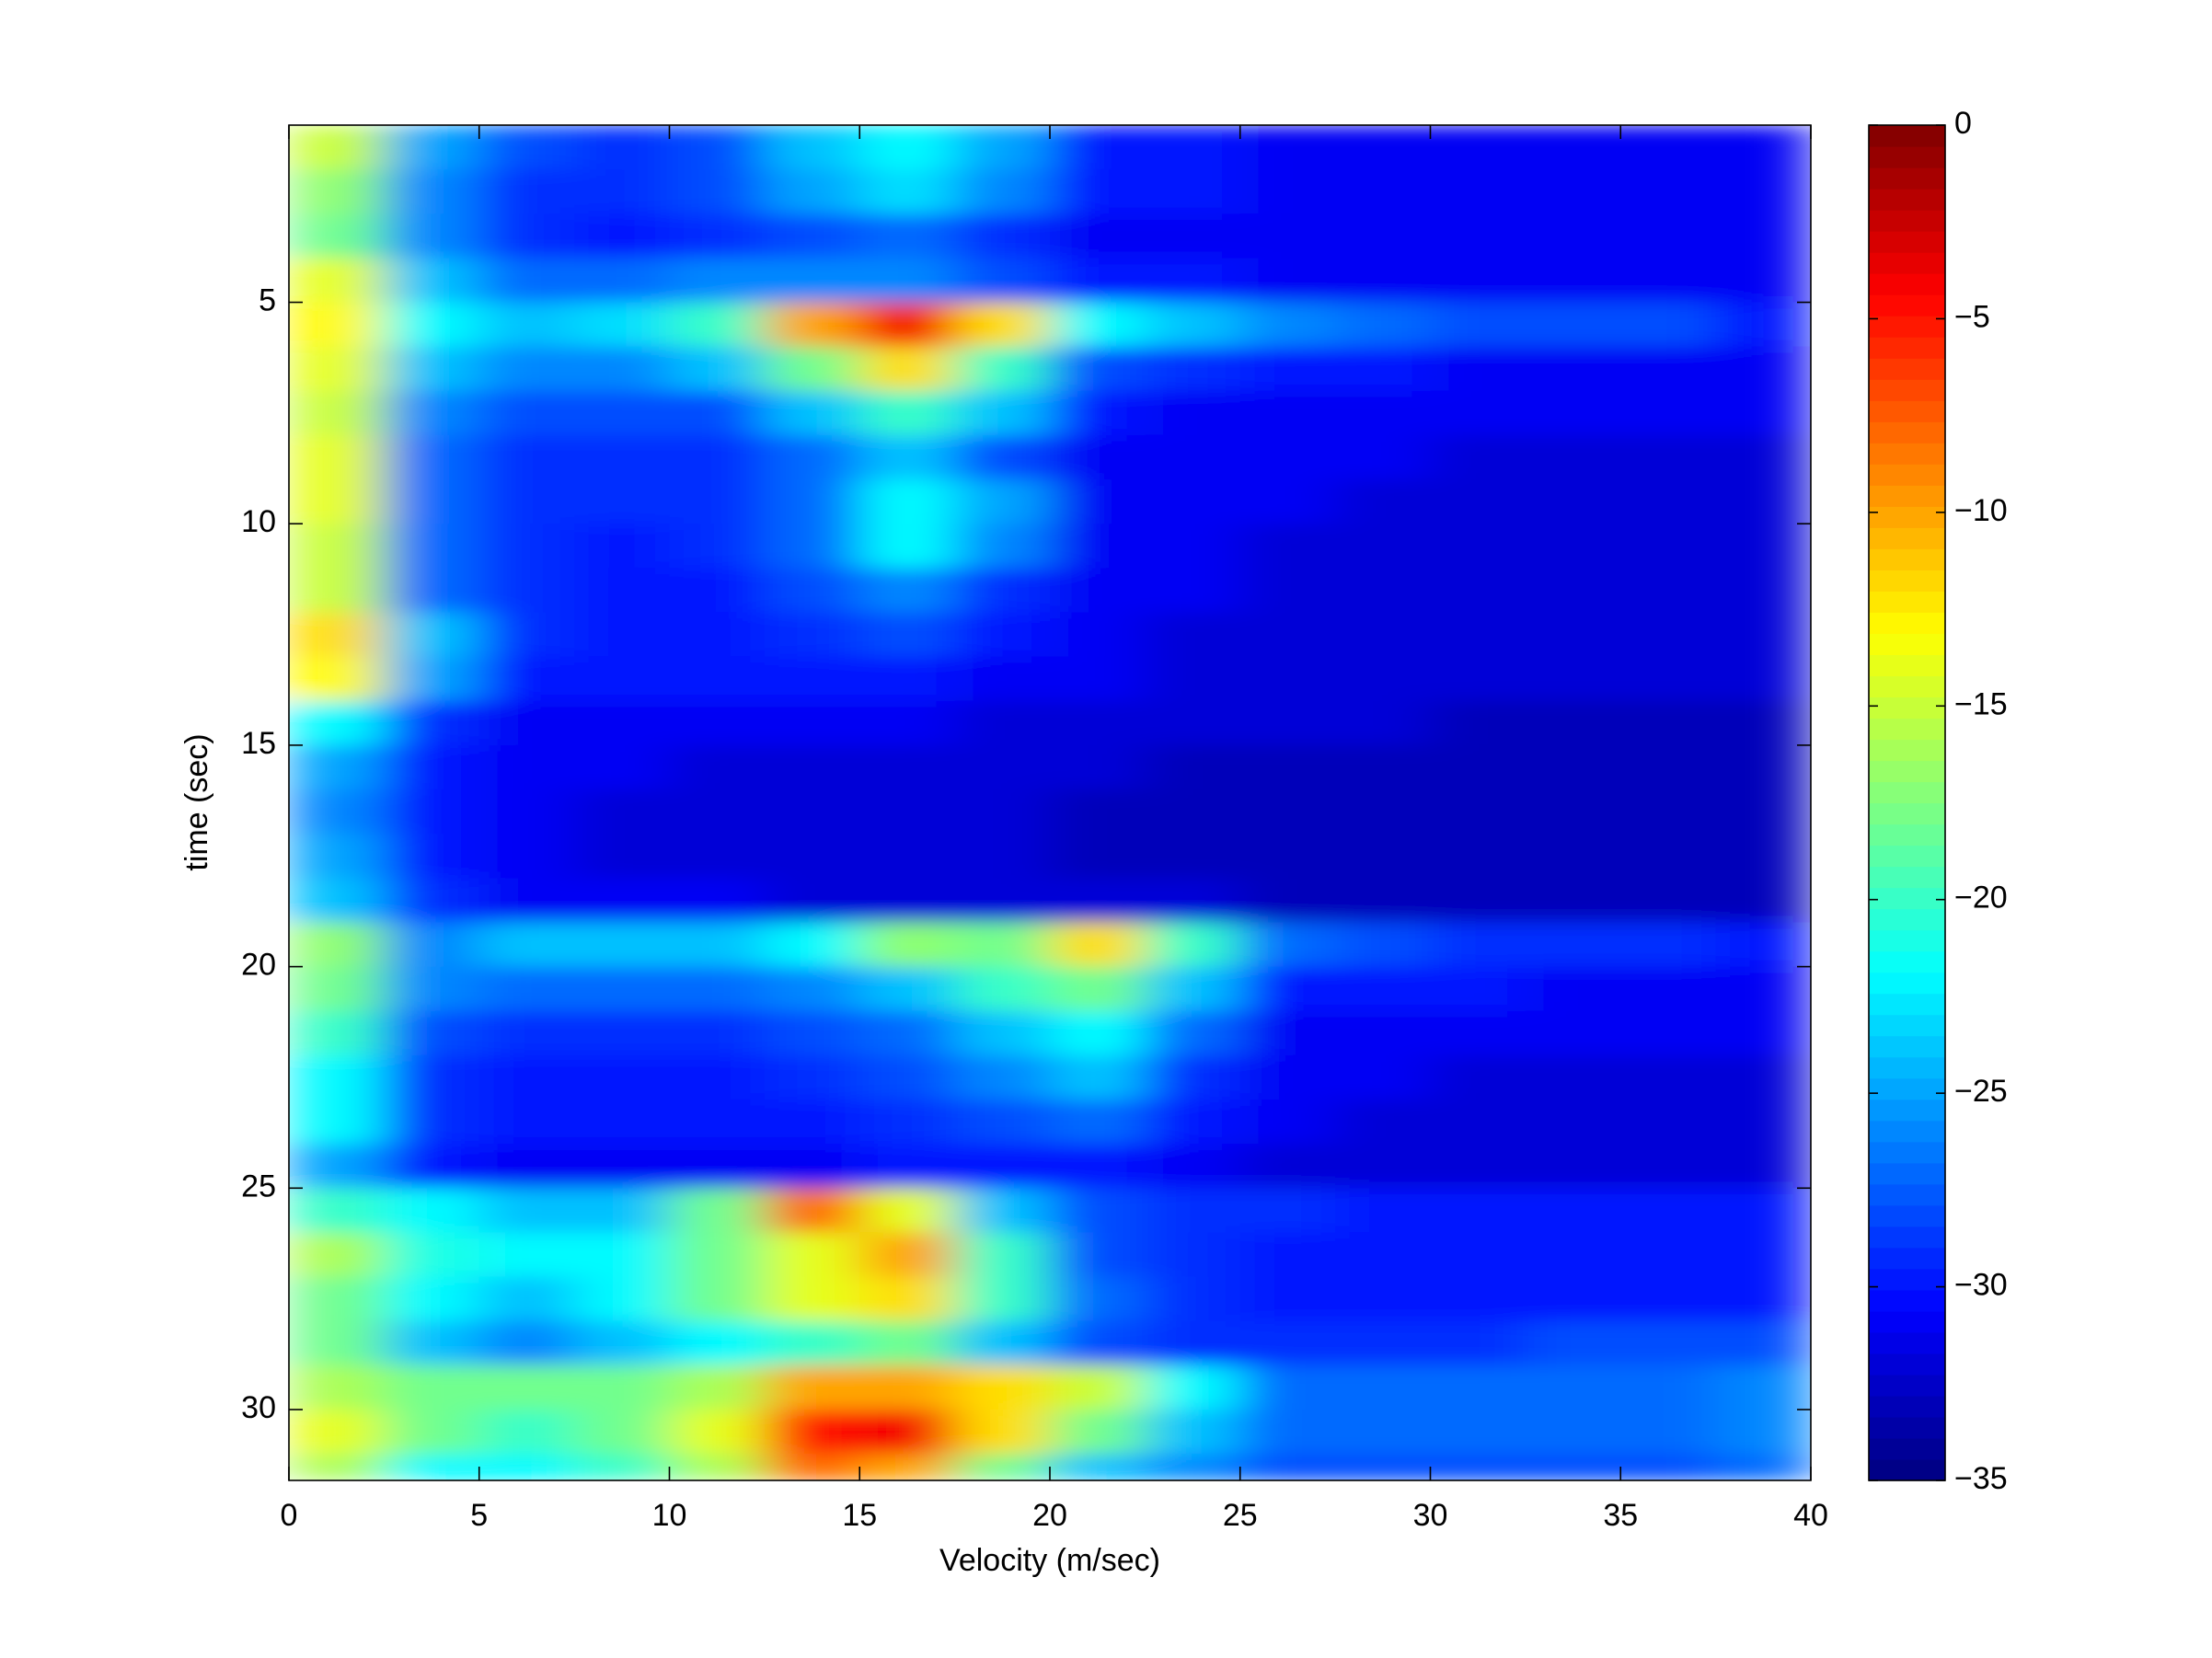 The image size is (2212, 1658). What do you see at coordinates (479, 1515) in the screenshot?
I see `x-tick-label: 5` at bounding box center [479, 1515].